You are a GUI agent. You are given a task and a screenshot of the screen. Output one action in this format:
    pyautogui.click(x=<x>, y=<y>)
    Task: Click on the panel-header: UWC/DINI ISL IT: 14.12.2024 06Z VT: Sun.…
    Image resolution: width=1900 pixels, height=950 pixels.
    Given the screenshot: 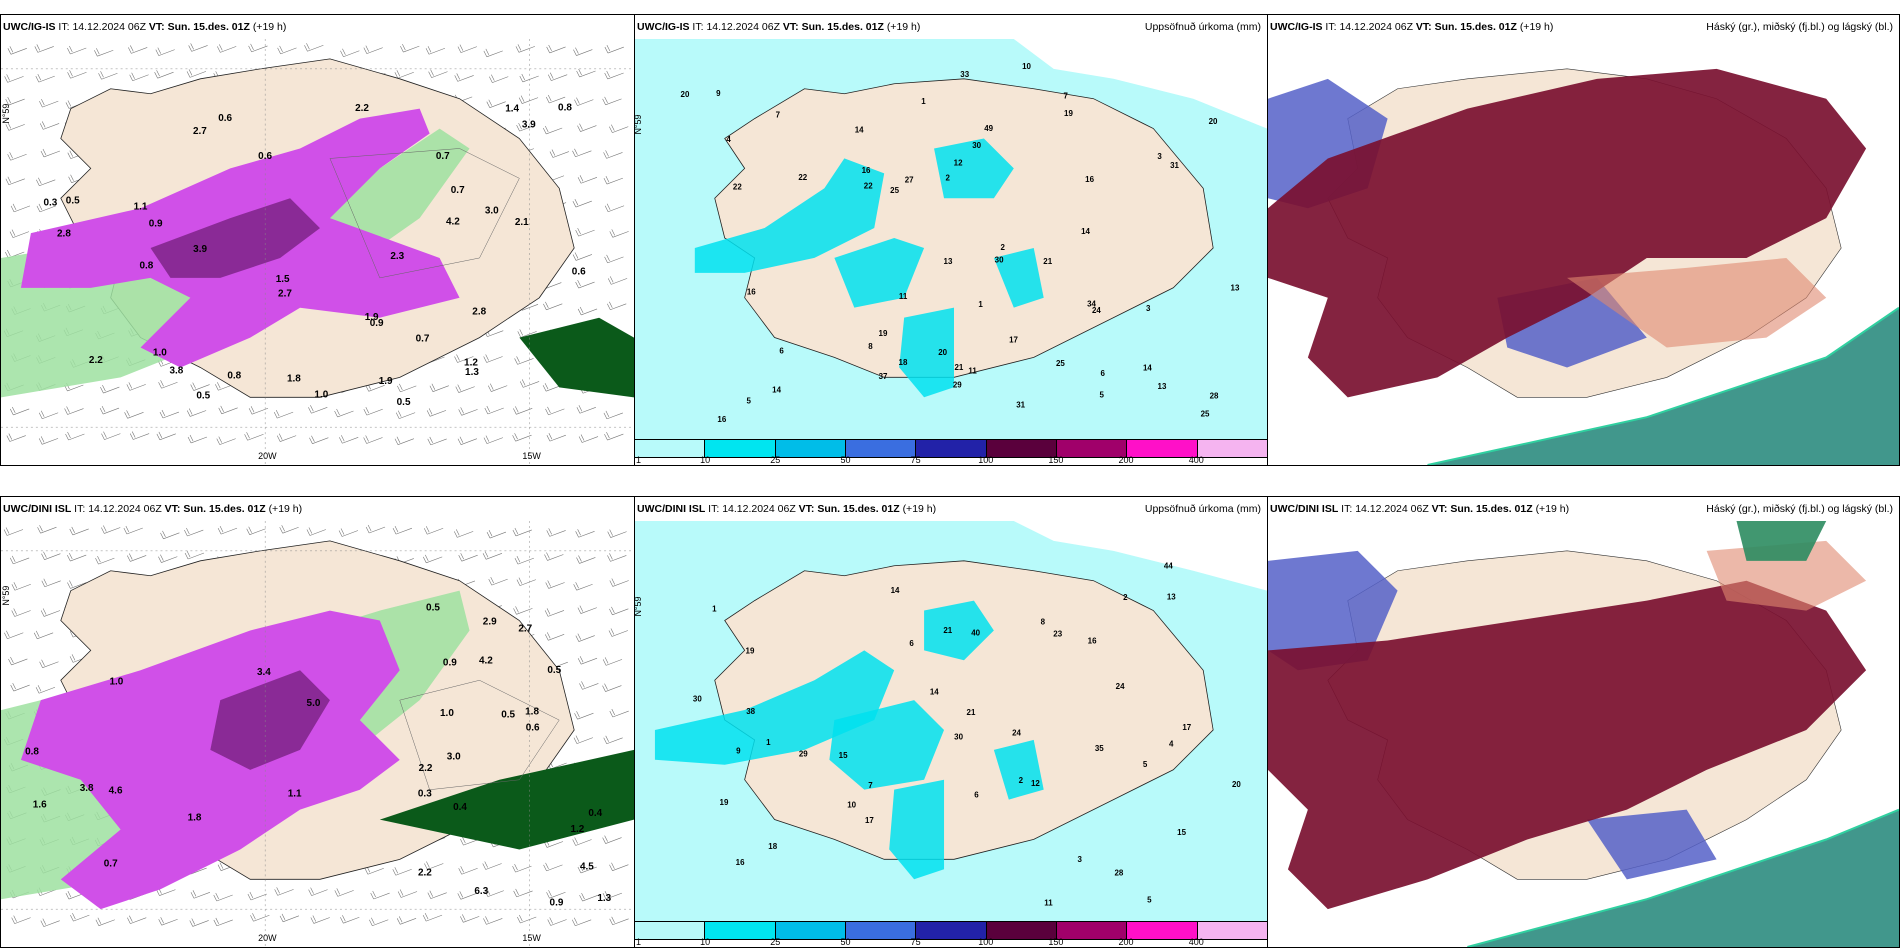 What is the action you would take?
    pyautogui.click(x=1583, y=509)
    